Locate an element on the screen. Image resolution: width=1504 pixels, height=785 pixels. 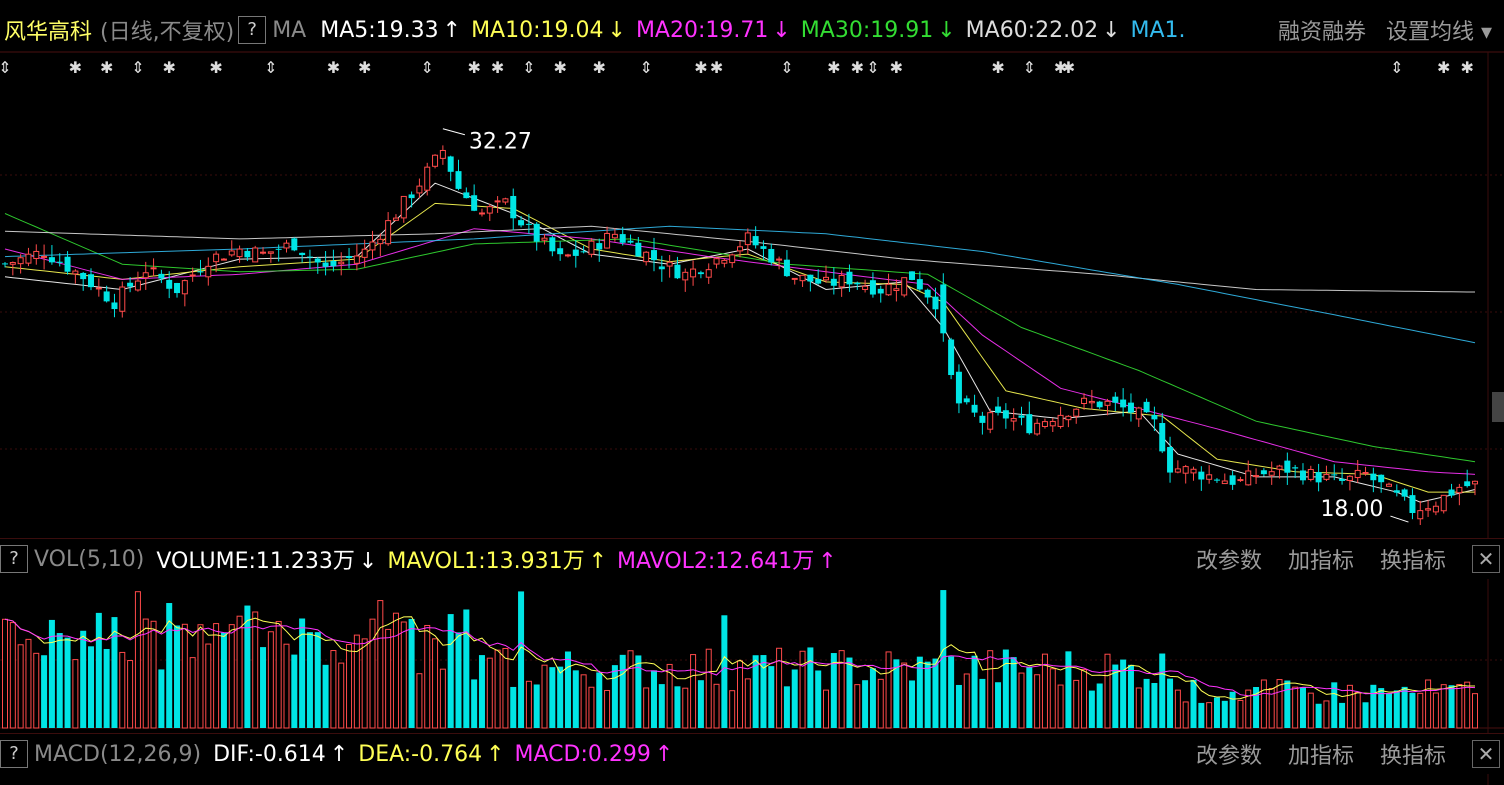
macd-close-icon: ✕ is located at coordinates (1486, 754).